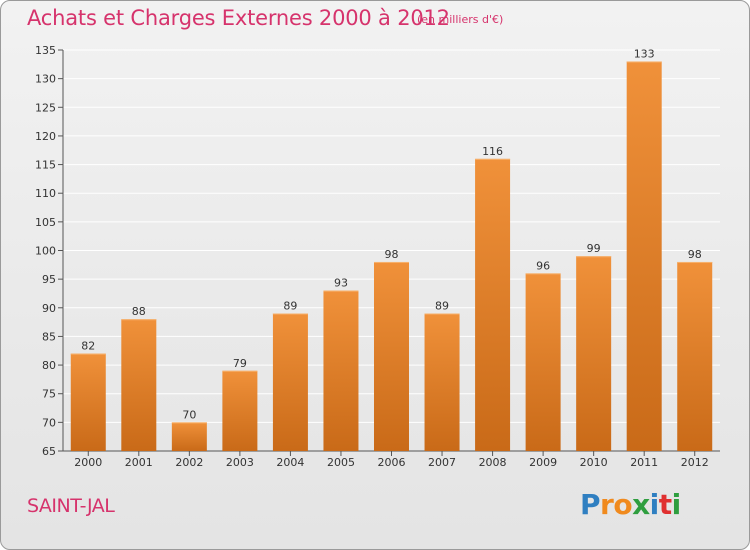  What do you see at coordinates (88, 462) in the screenshot?
I see `x-tick-label: 2000` at bounding box center [88, 462].